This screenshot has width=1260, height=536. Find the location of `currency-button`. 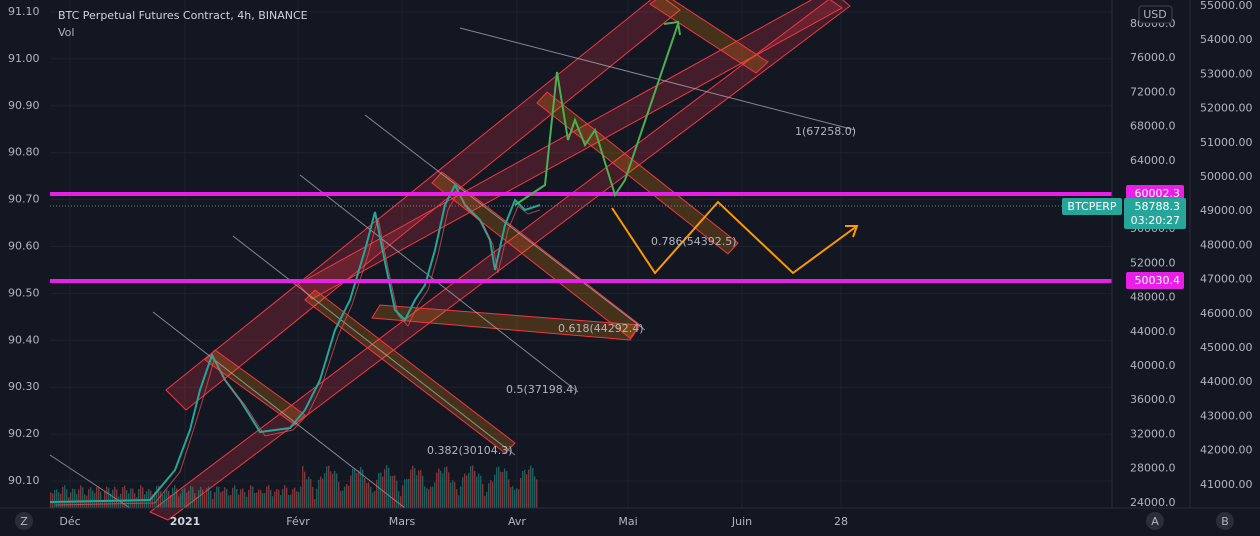

currency-button is located at coordinates (1155, 14).